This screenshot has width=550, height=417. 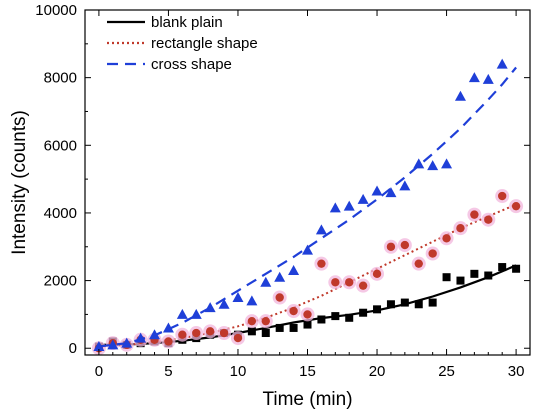 What do you see at coordinates (516, 371) in the screenshot?
I see `x-tick-label: 30` at bounding box center [516, 371].